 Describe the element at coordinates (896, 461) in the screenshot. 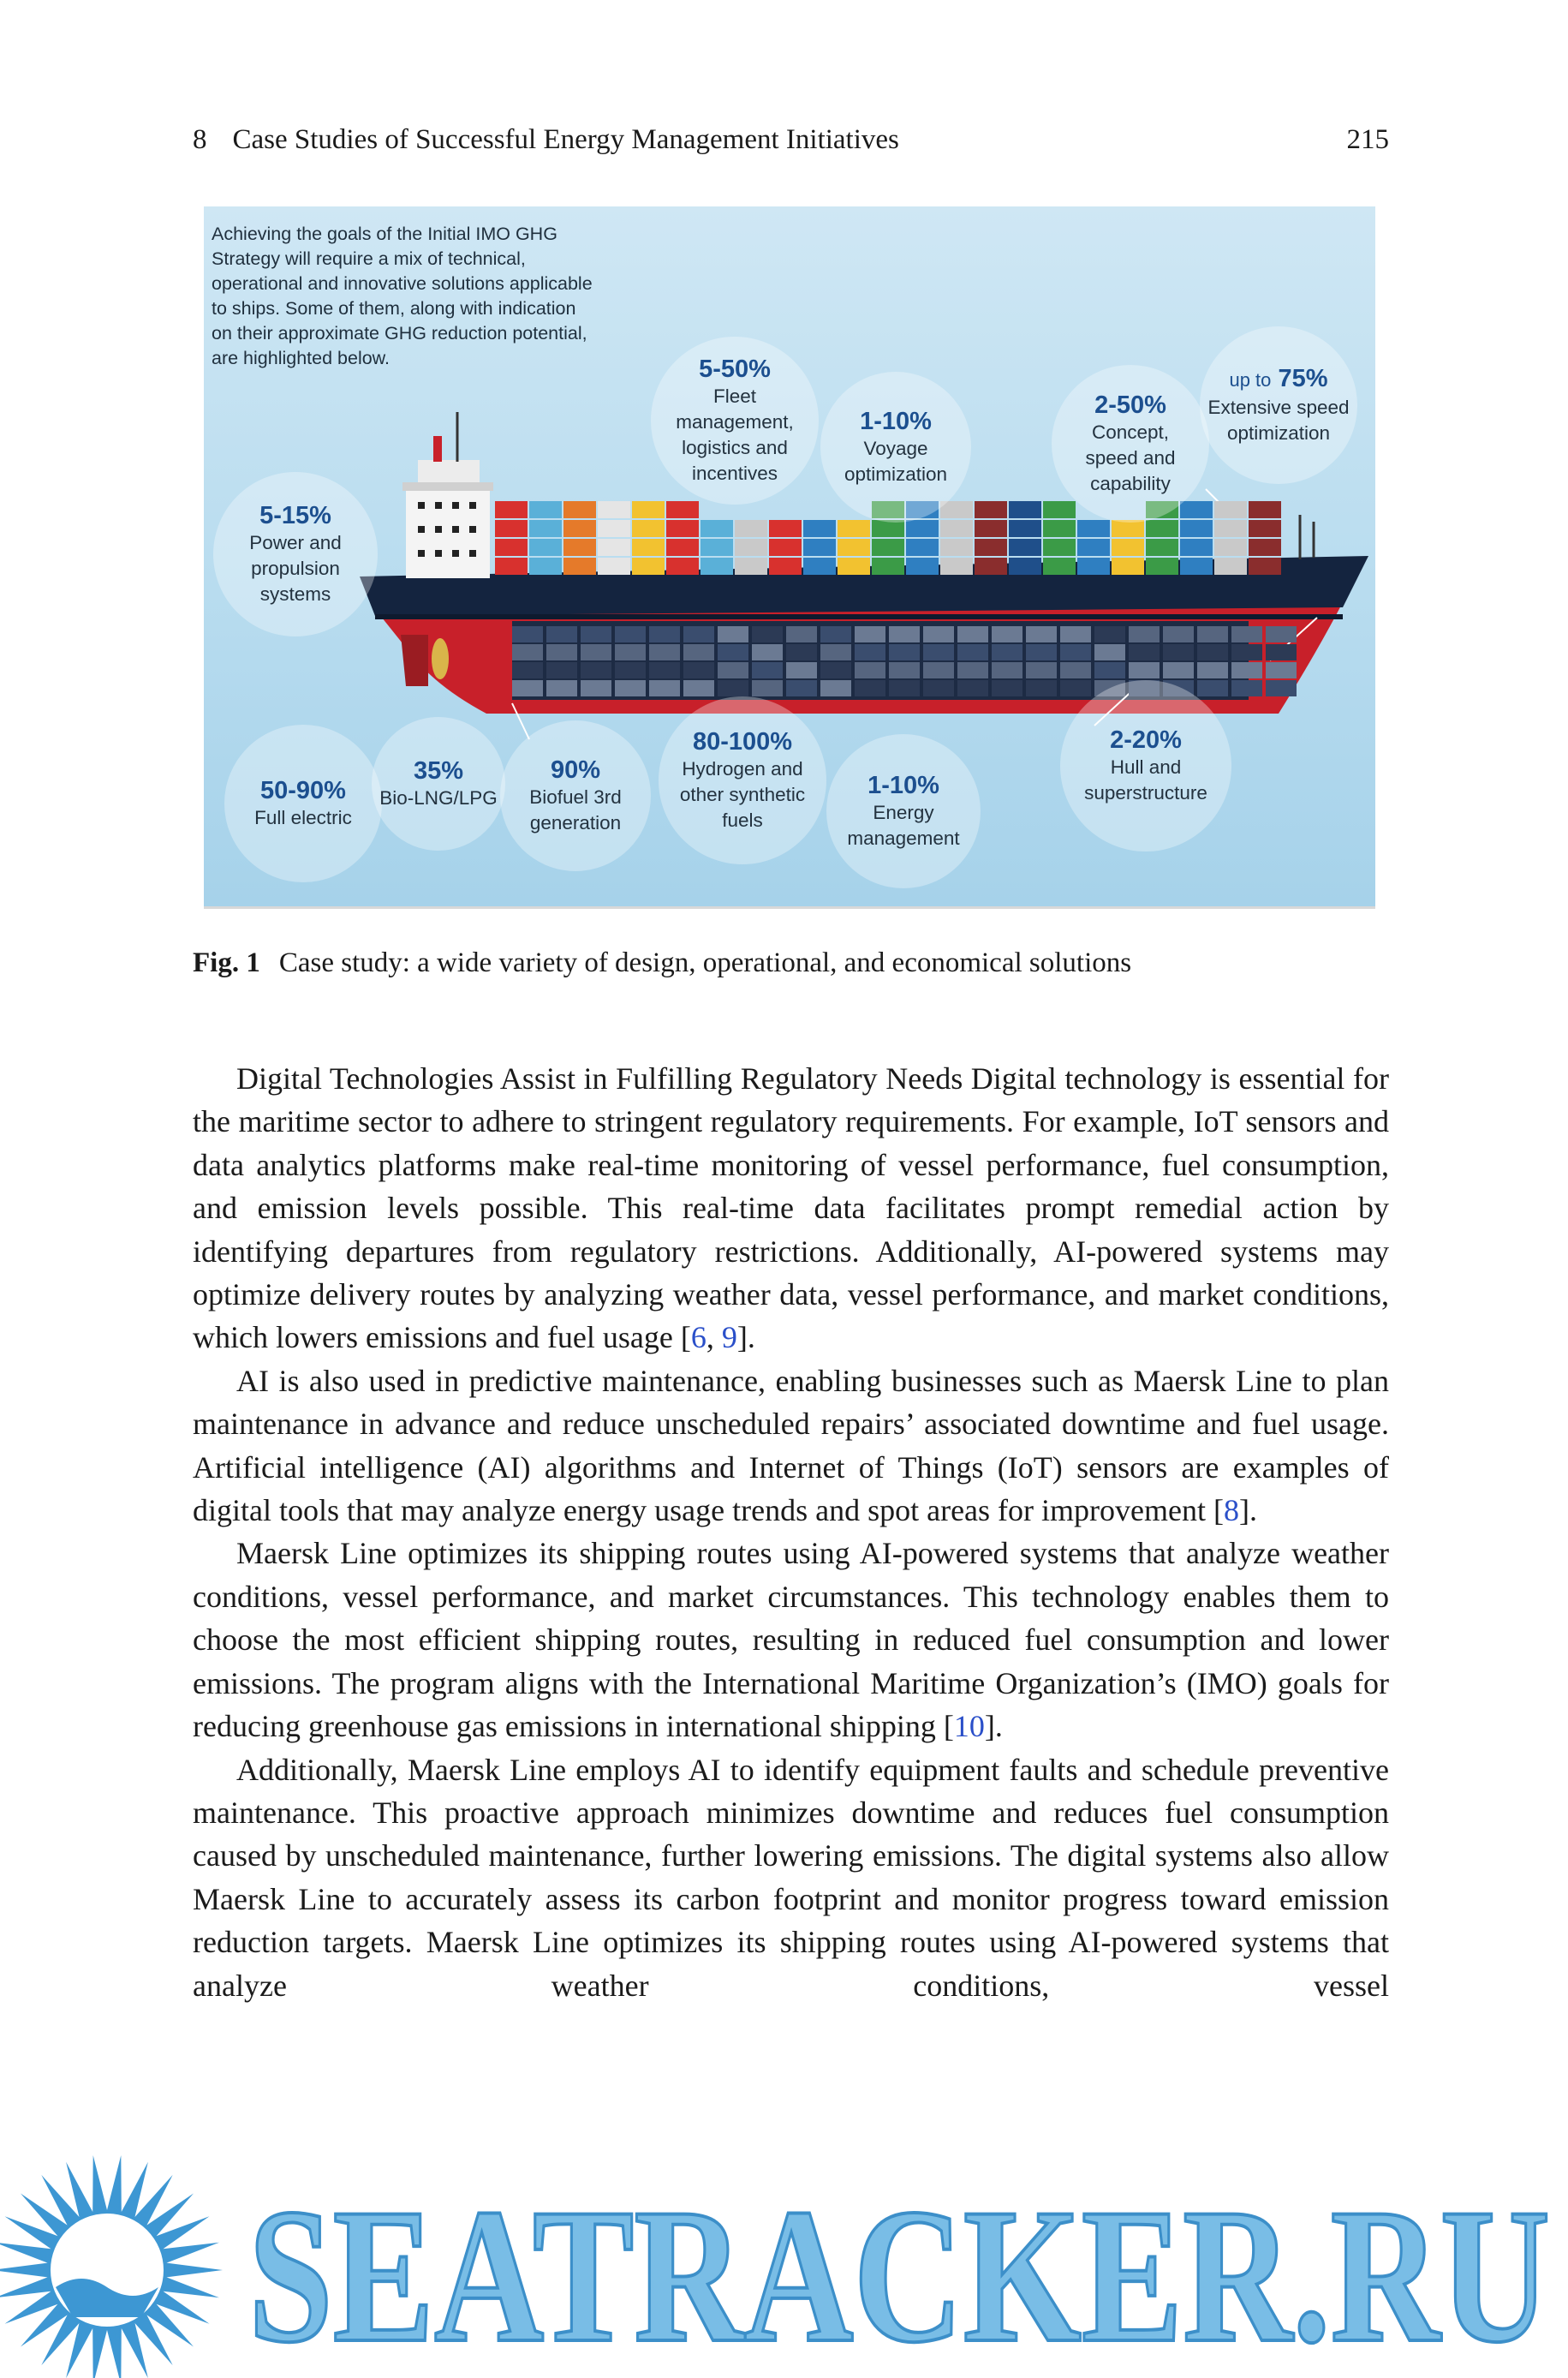

I see `solution-text: Voyage optimization` at that location.